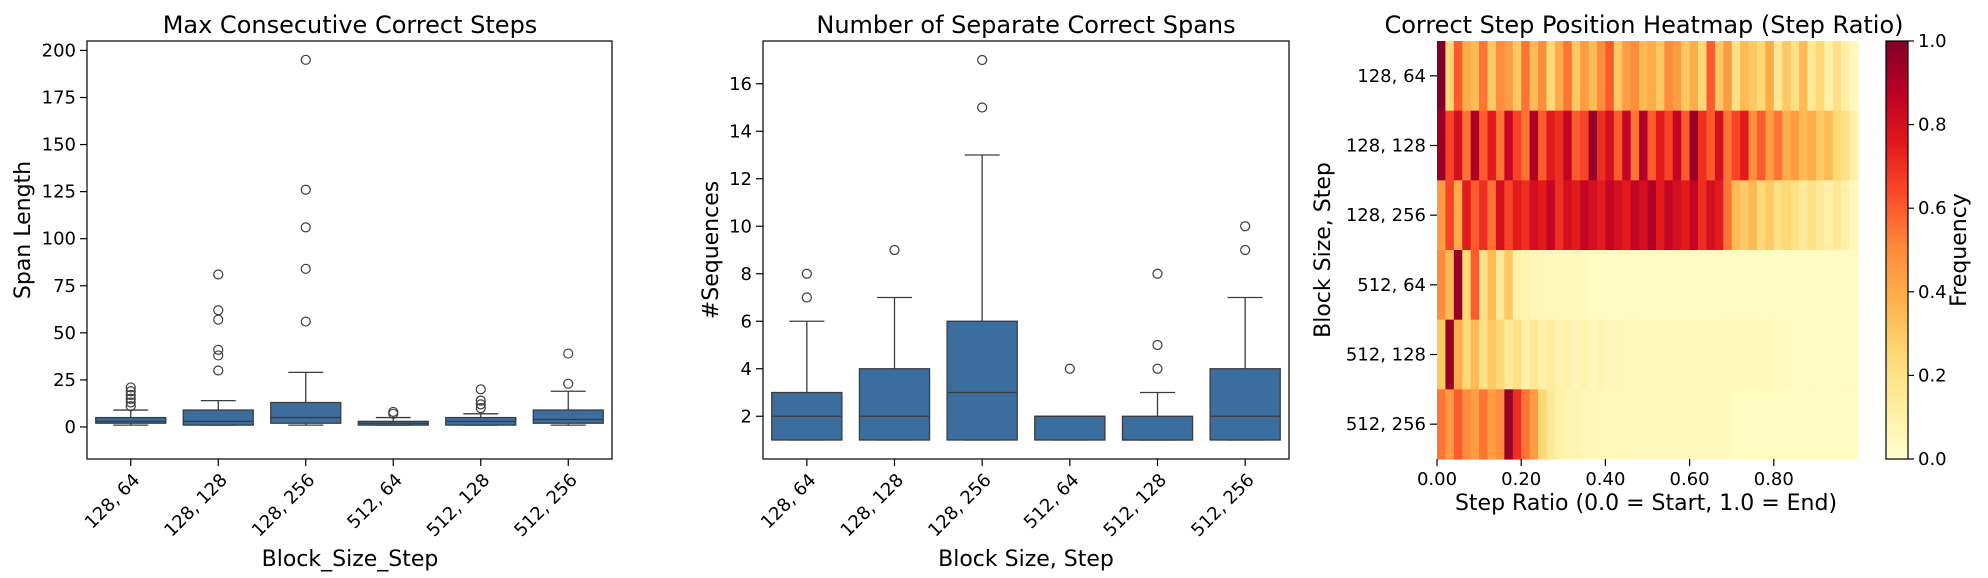 Image resolution: width=1988 pixels, height=578 pixels. What do you see at coordinates (1774, 479) in the screenshot?
I see `x-tick-label: 0.80` at bounding box center [1774, 479].